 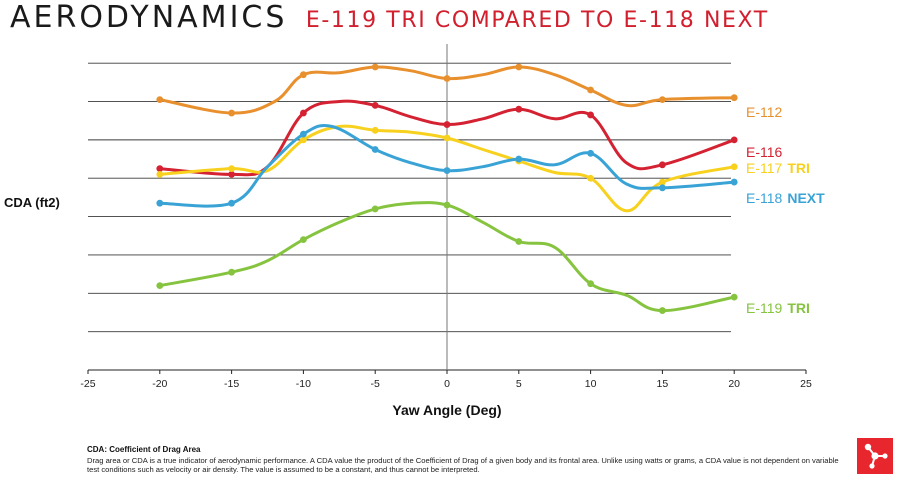 What do you see at coordinates (734, 384) in the screenshot?
I see `x-tick-label: 20` at bounding box center [734, 384].